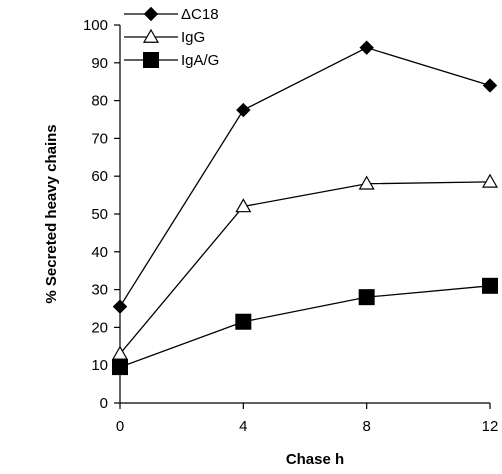  Describe the element at coordinates (99, 252) in the screenshot. I see `y-tick-label: 40` at that location.